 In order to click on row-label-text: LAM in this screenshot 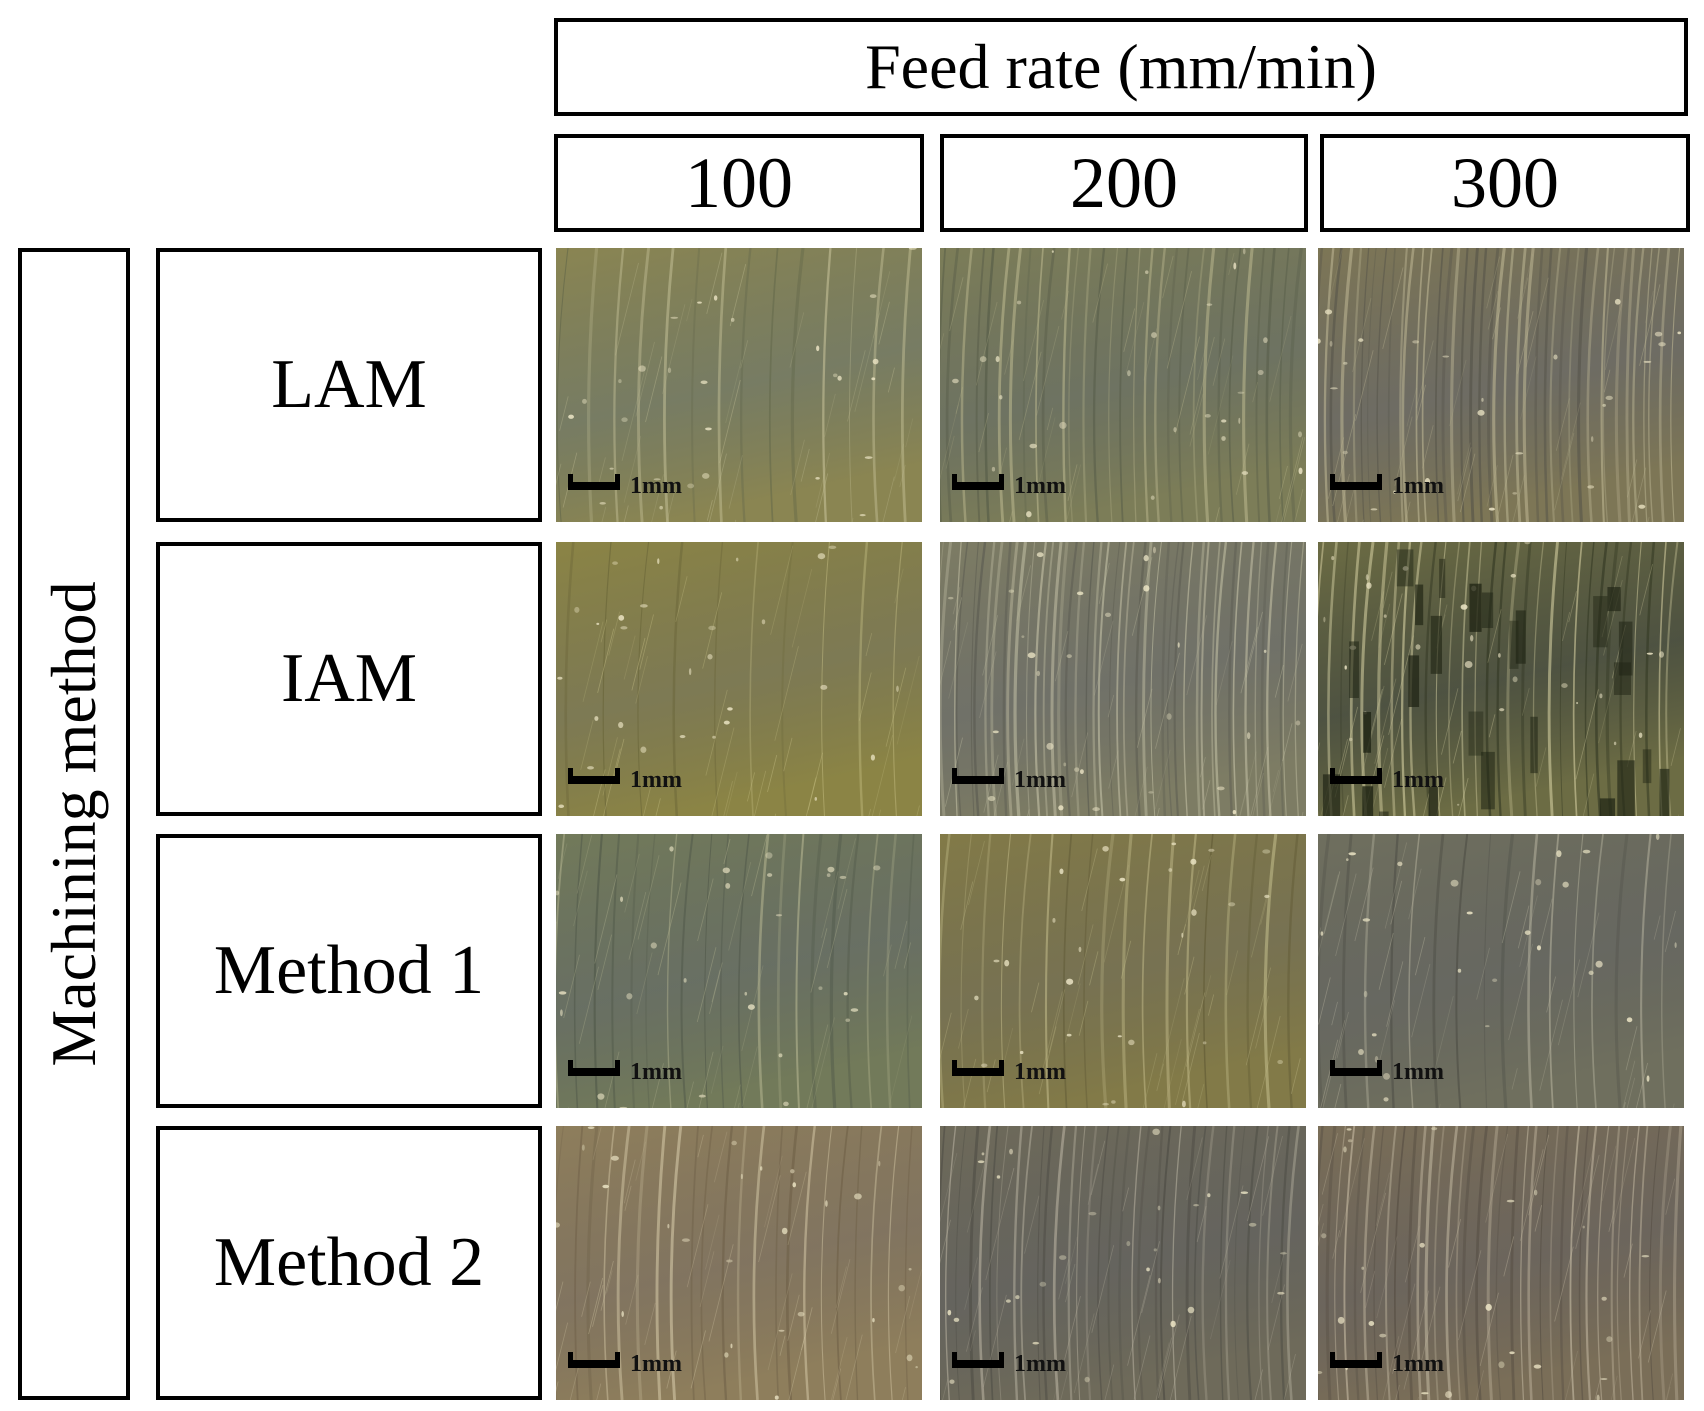, I will do `click(349, 384)`.